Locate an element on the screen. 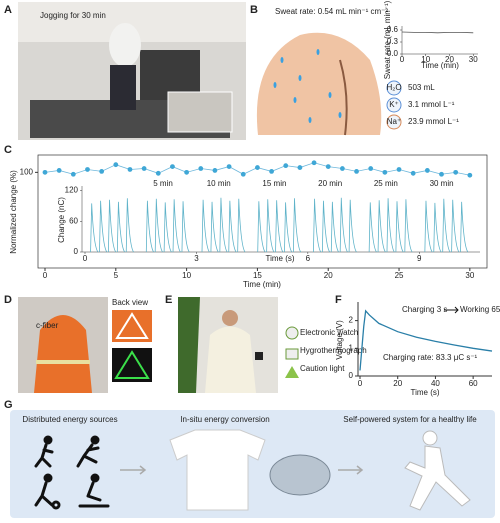  panel-label: G is located at coordinates (8, 405).